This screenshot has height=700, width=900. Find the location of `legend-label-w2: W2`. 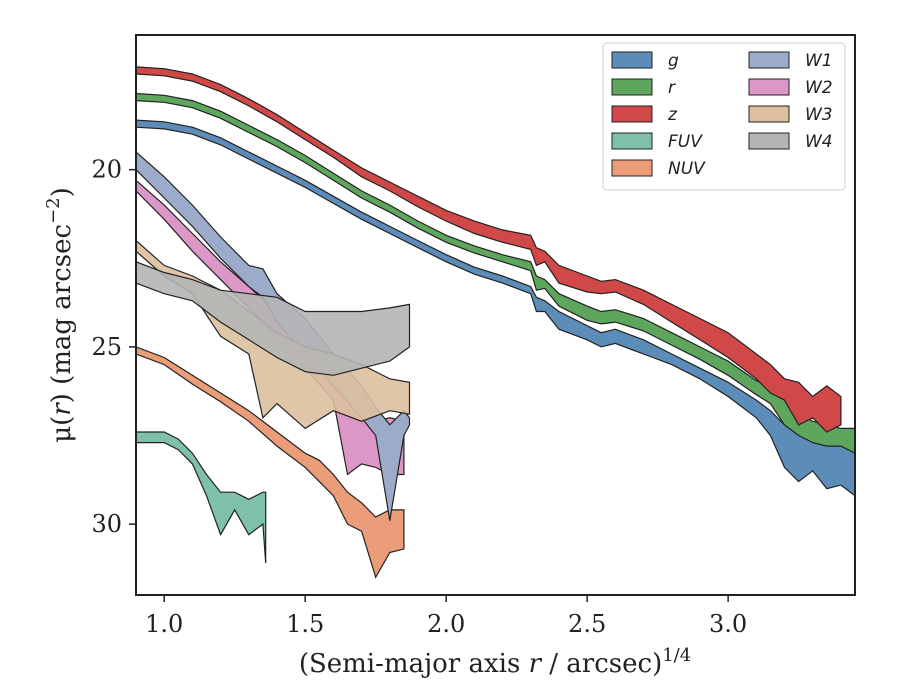

legend-label-w2: W2 is located at coordinates (819, 88).